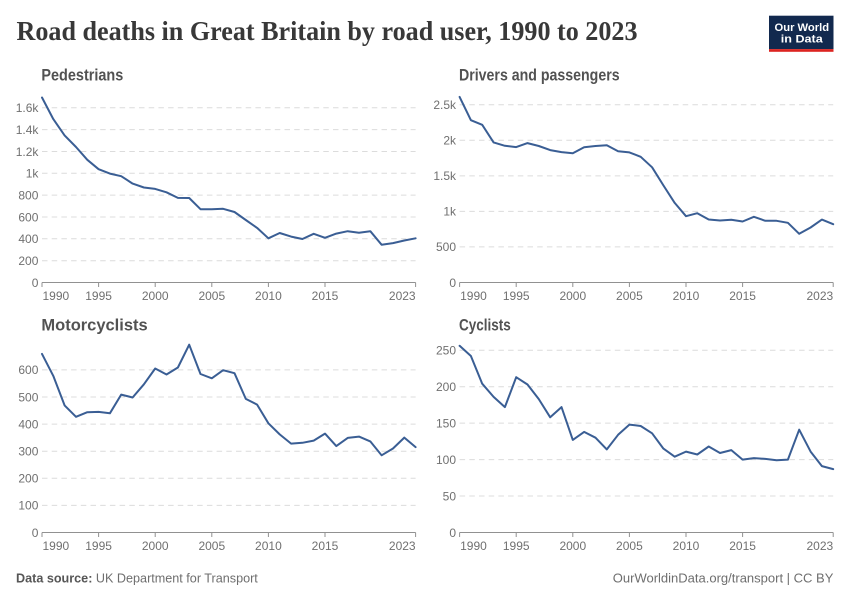 The image size is (850, 605). What do you see at coordinates (82, 76) in the screenshot?
I see `svg-text: Pedestrians` at bounding box center [82, 76].